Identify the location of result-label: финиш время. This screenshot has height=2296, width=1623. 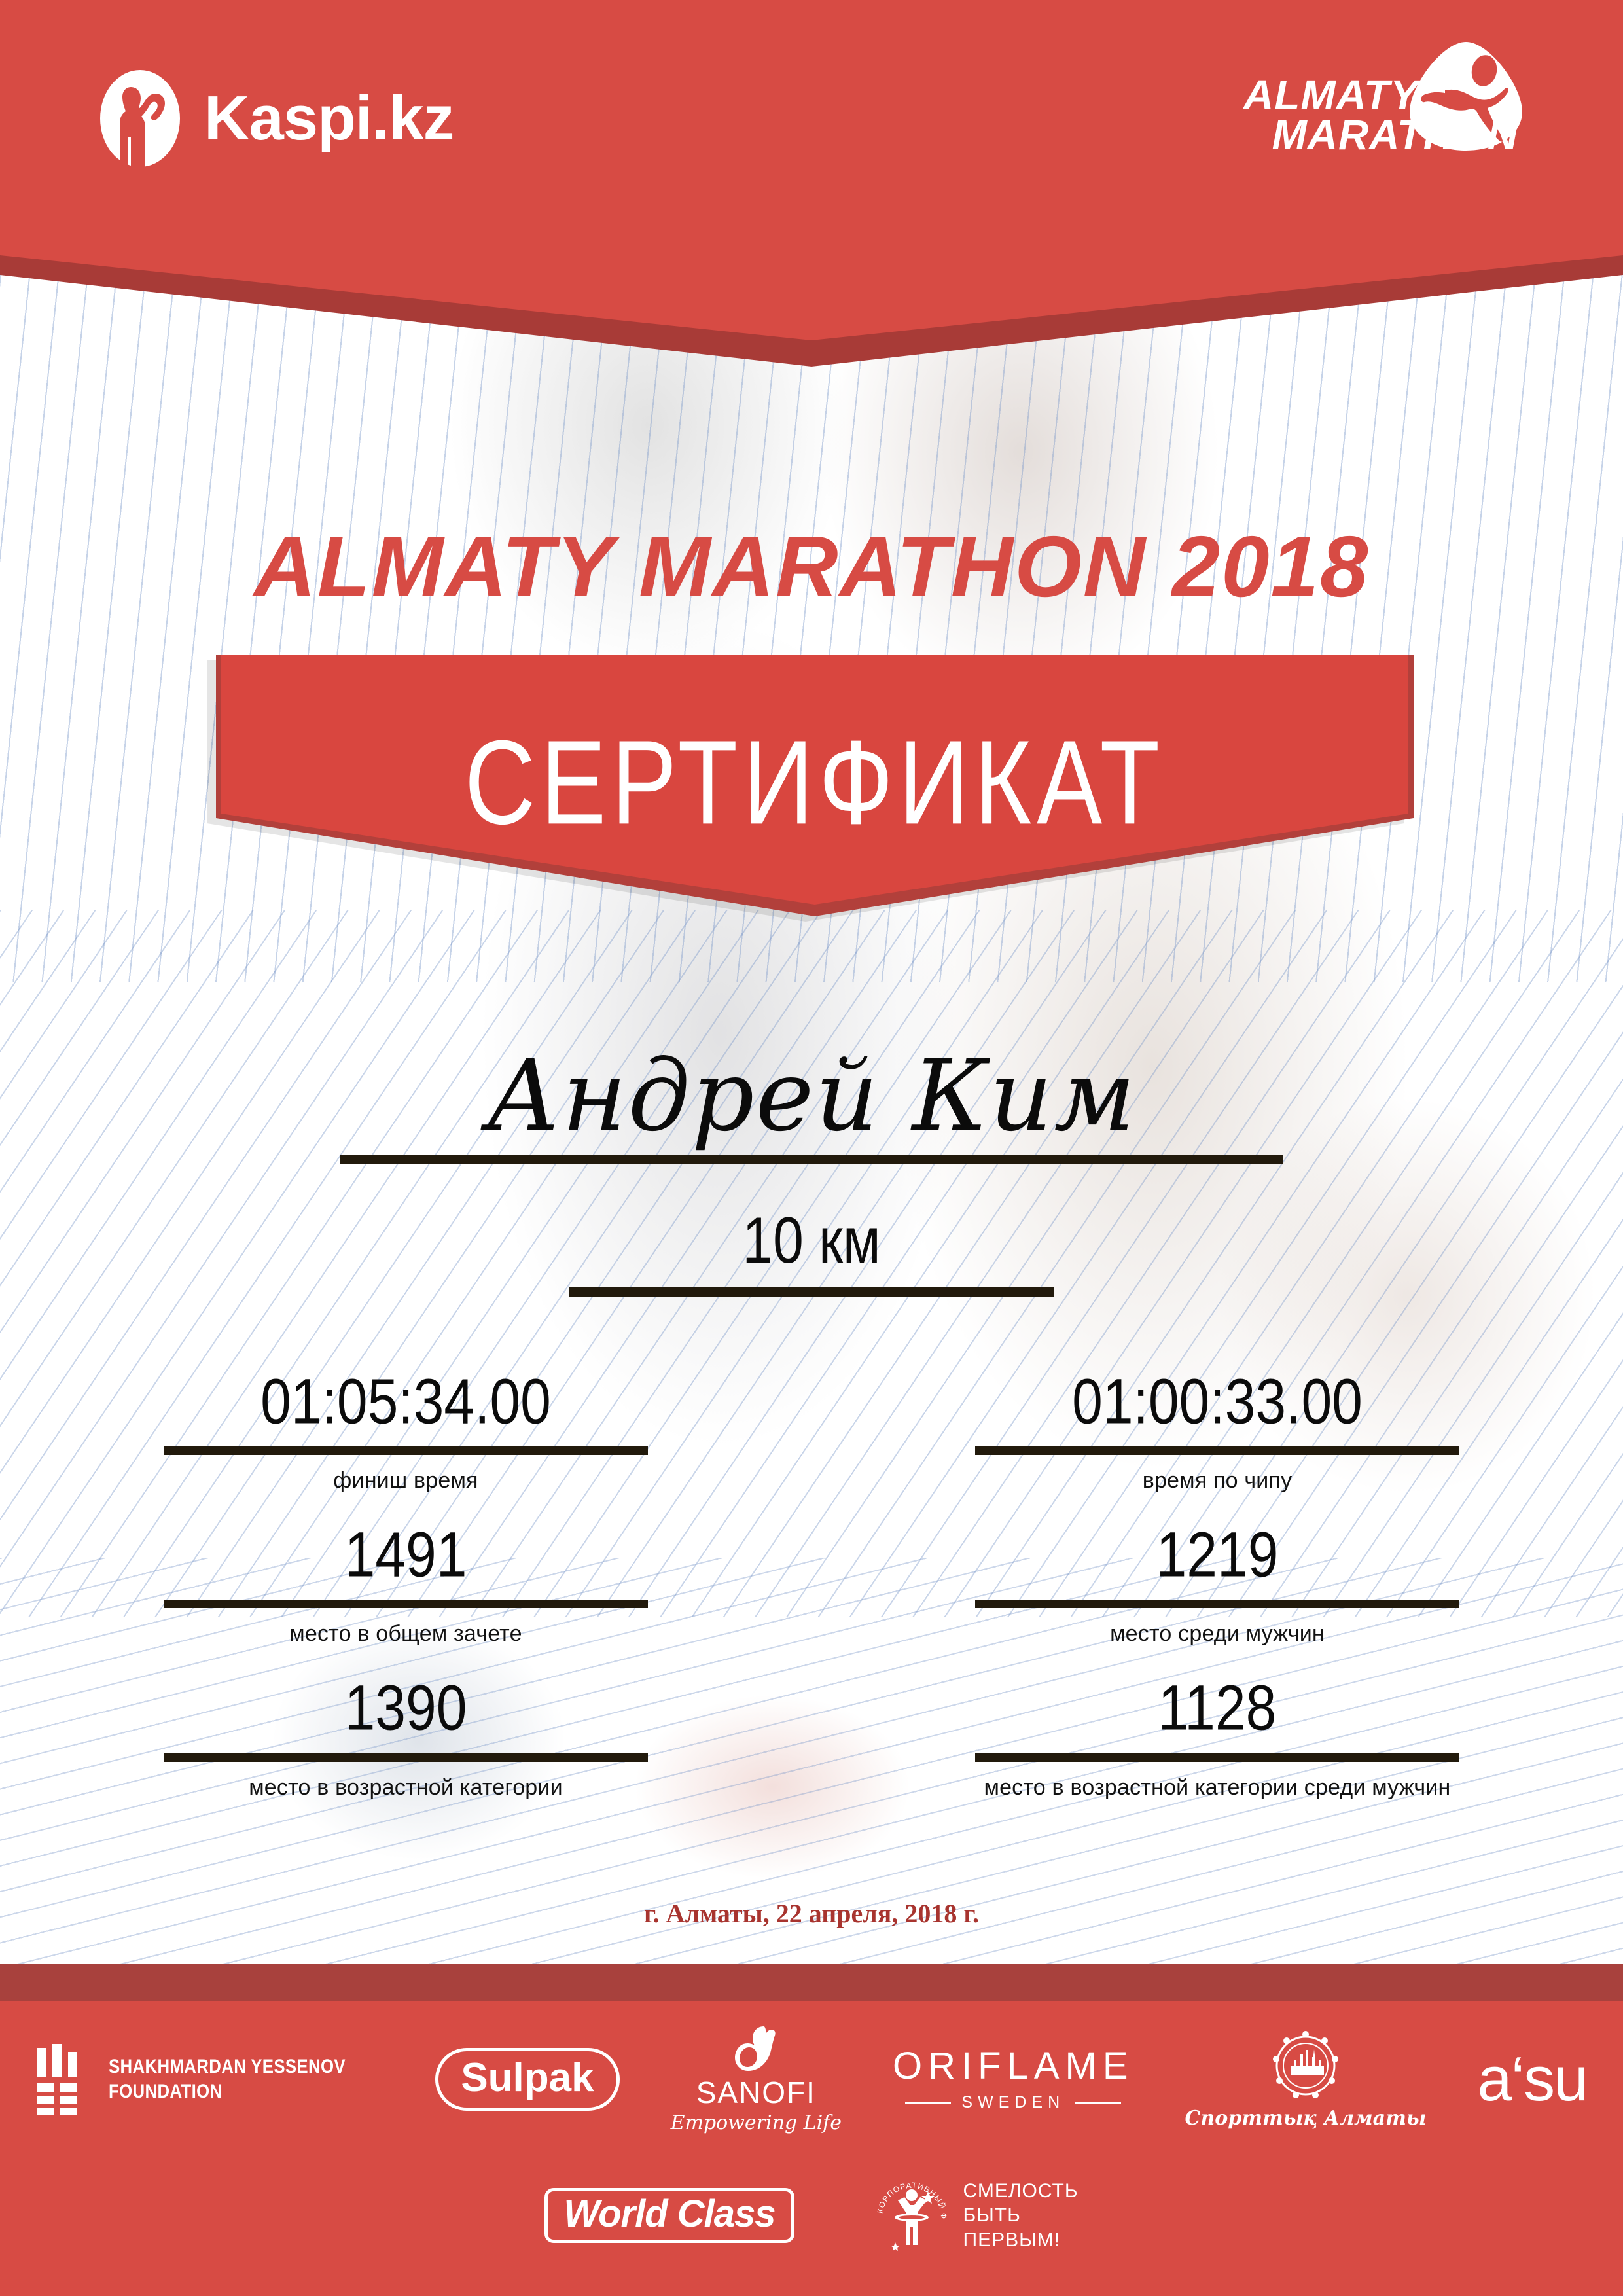
(406, 1481).